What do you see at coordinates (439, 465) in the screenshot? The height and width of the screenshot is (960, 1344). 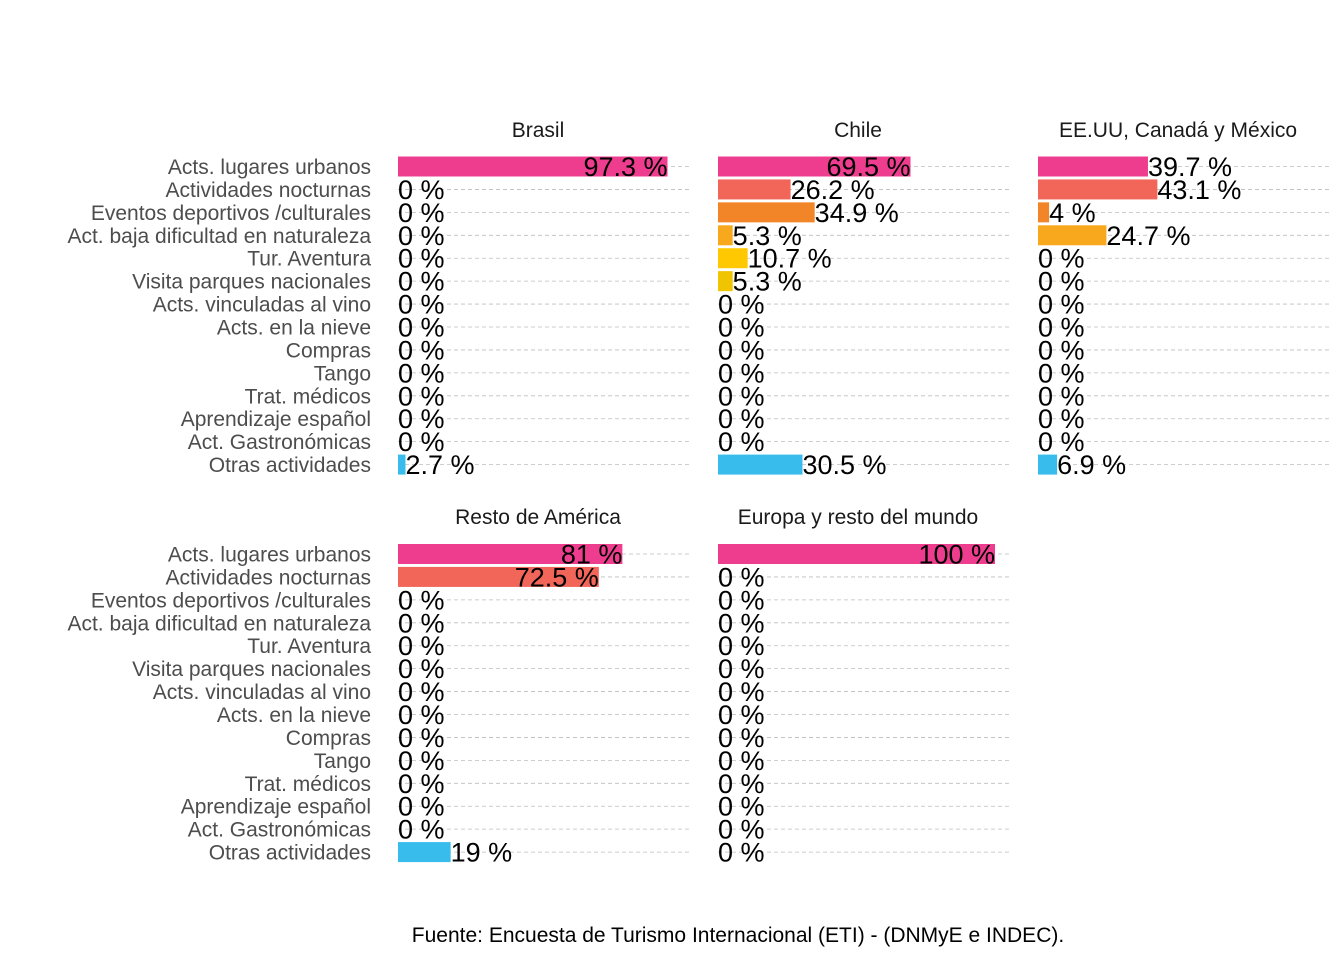 I see `value-label: 2.7 %` at bounding box center [439, 465].